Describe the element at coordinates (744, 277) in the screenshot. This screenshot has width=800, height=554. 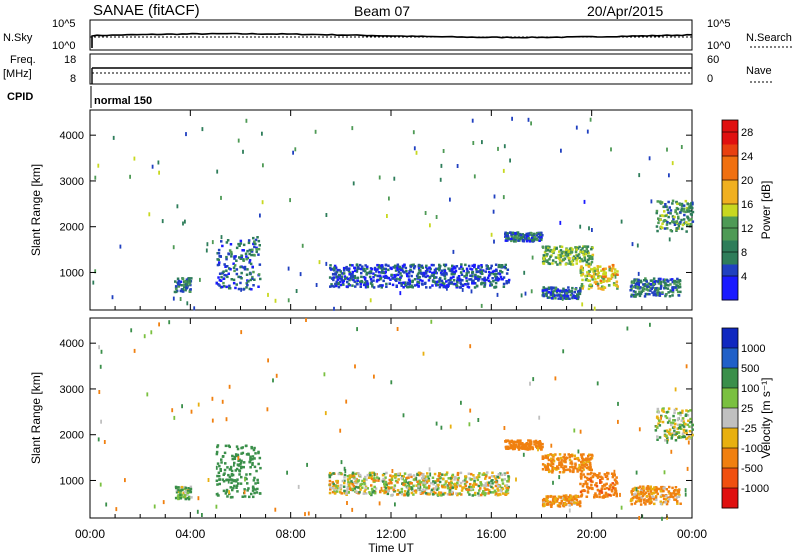
I see `colorbar-tick-label: 4` at that location.